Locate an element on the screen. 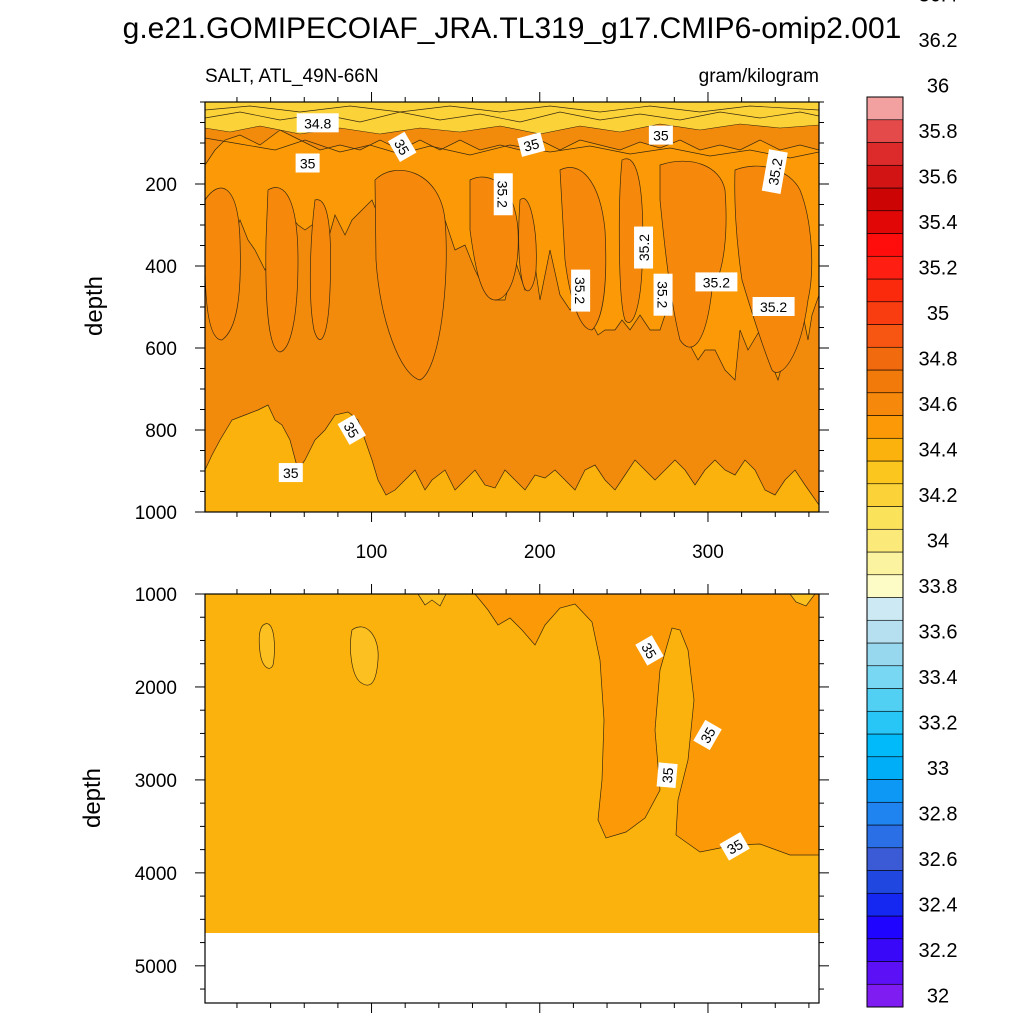 The width and height of the screenshot is (1024, 1024). colorbar-label: 32.6 is located at coordinates (938, 860).